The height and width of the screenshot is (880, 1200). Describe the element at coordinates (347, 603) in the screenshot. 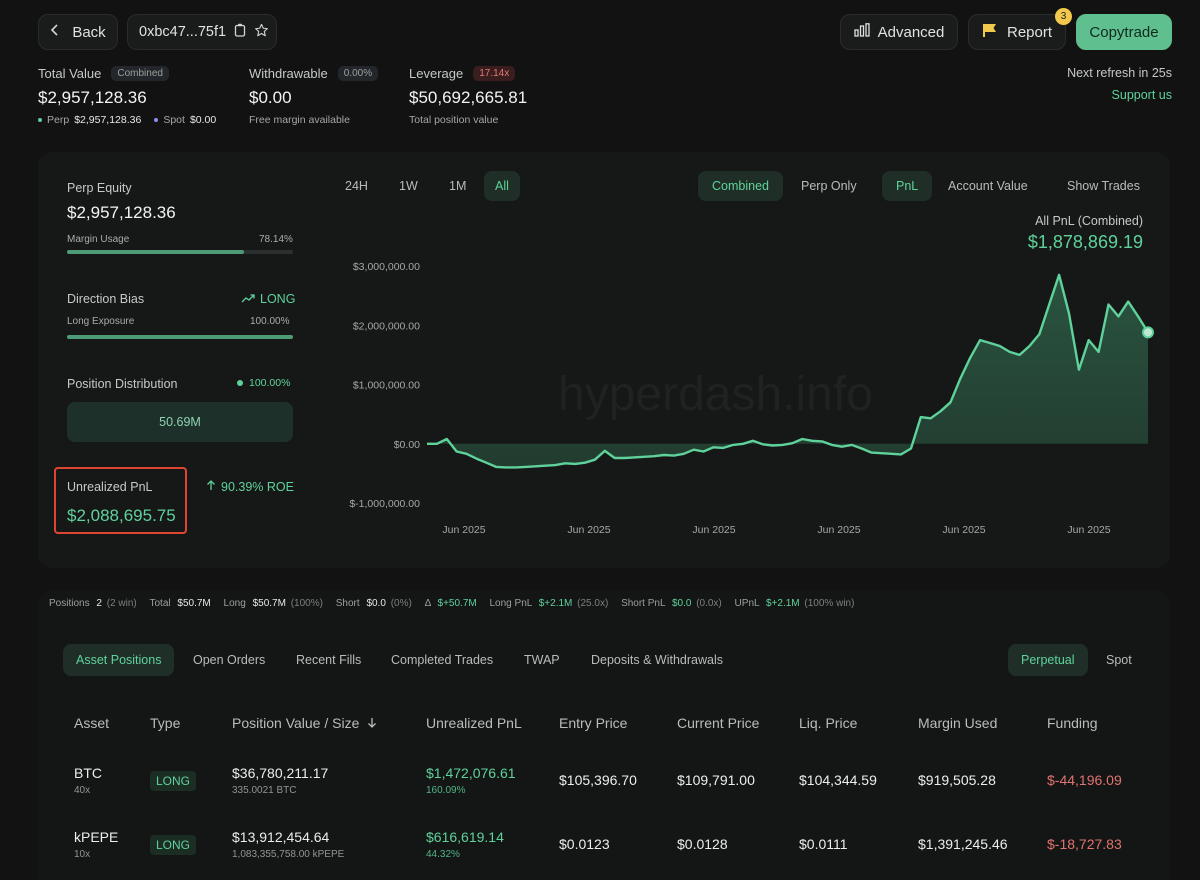

I see `summary-short-label: Short` at that location.